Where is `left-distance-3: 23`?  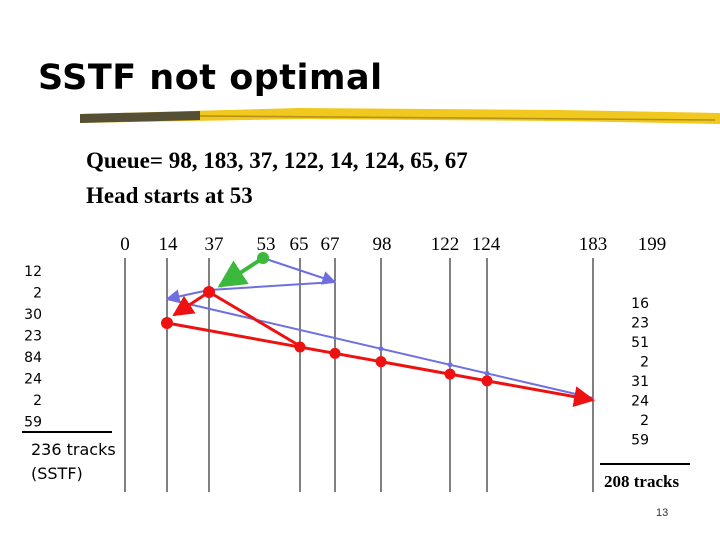 left-distance-3: 23 is located at coordinates (33, 337).